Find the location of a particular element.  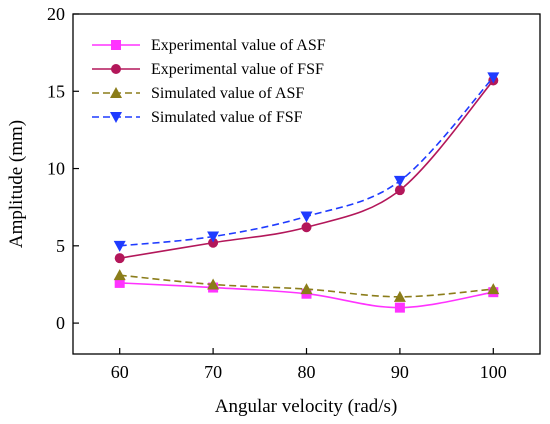

y-axis-title: Amplitude (mm) is located at coordinates (16, 184).